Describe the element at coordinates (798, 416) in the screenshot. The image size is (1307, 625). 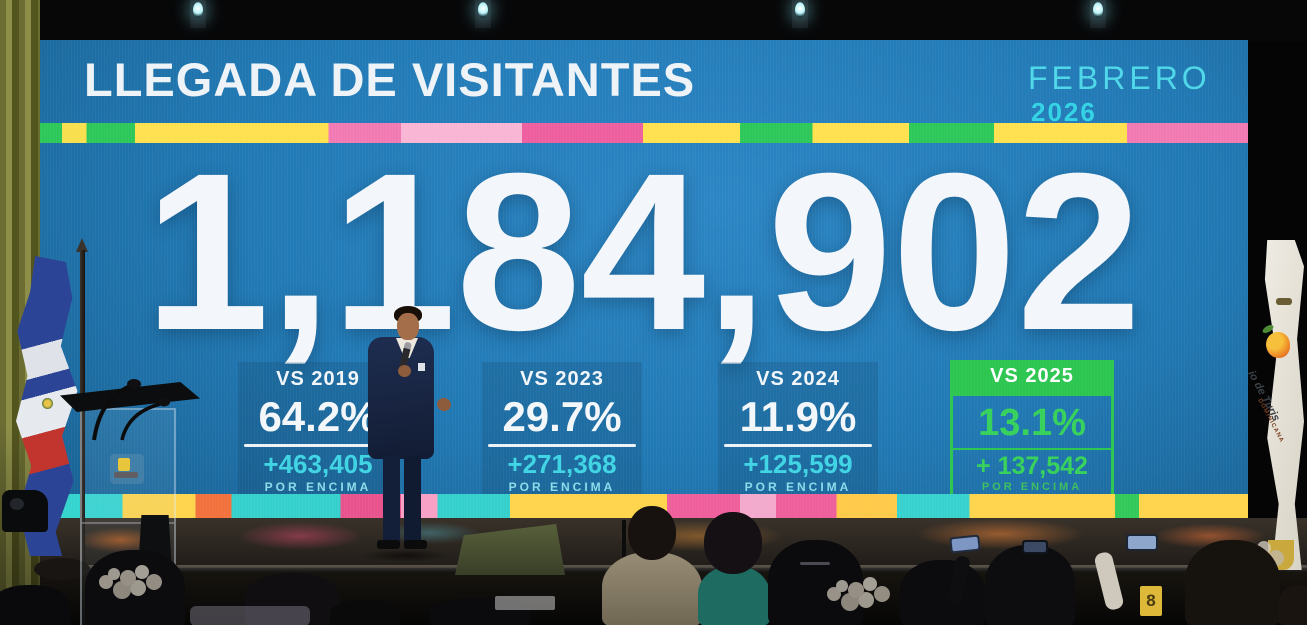
I see `comparison-percent: 11.9%` at that location.